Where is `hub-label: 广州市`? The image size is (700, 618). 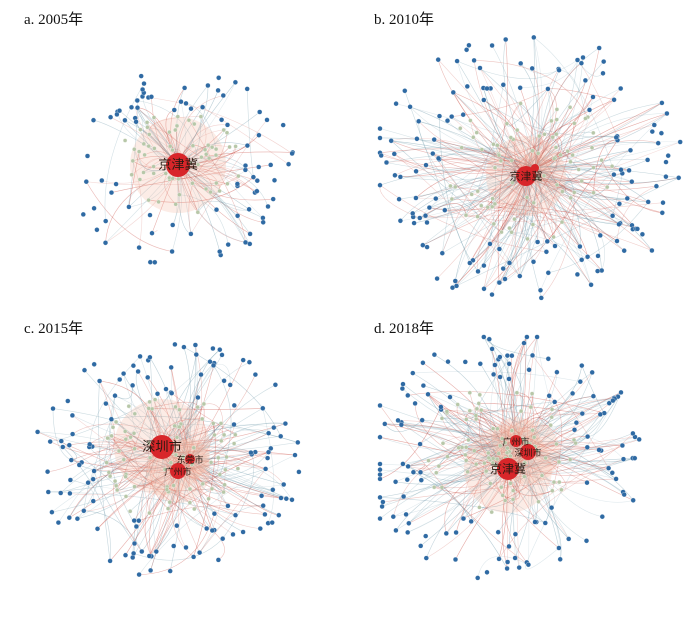
hub-label: 广州市 is located at coordinates (515, 442).